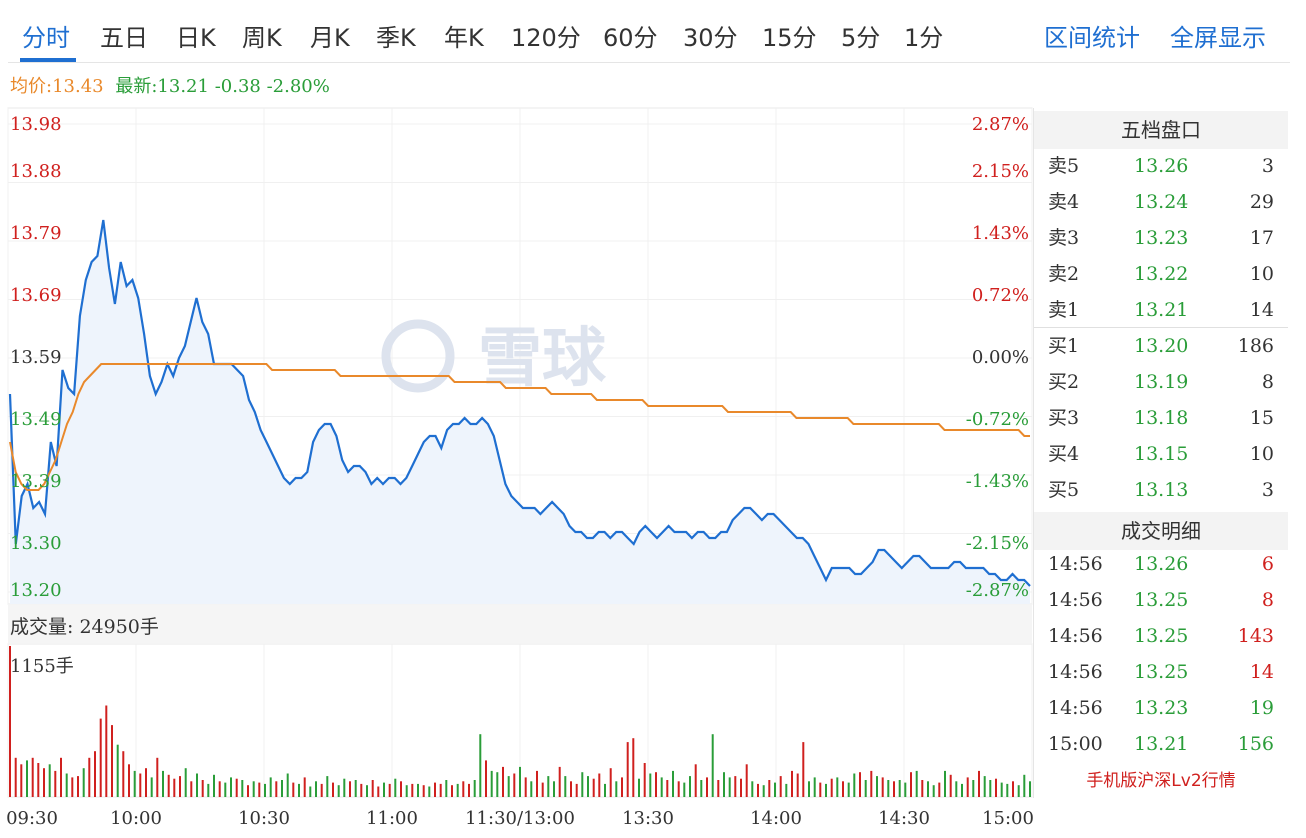 This screenshot has height=838, width=1306. Describe the element at coordinates (298, 86) in the screenshot. I see `change-pct: -2.80%` at that location.